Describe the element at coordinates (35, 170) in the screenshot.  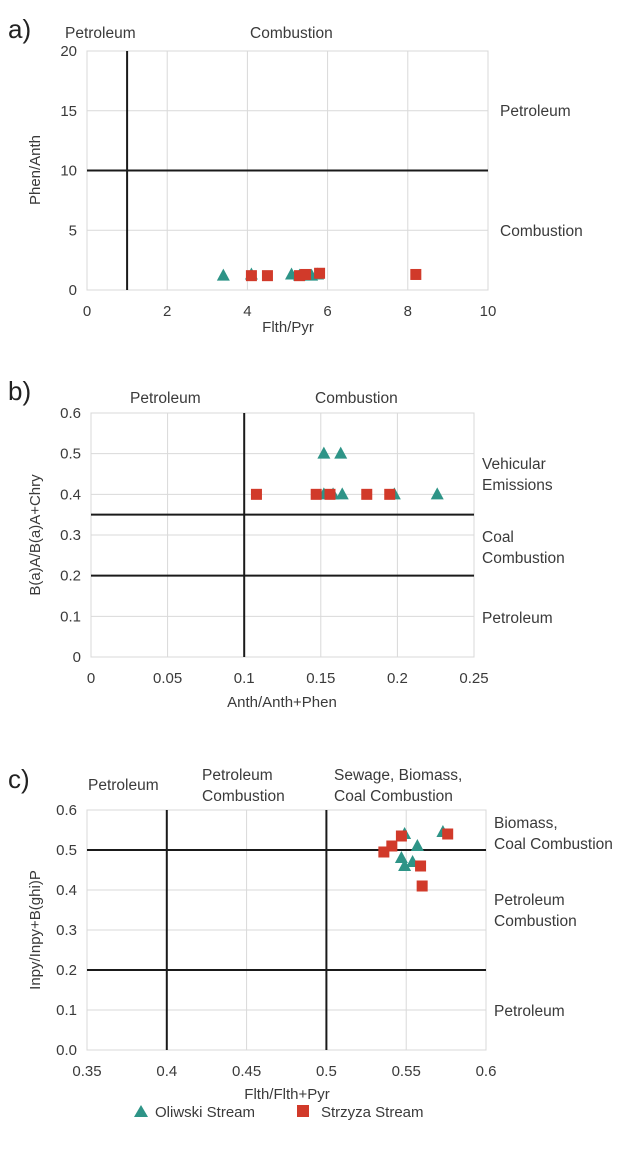
I see `chart-a-y-axis-title: Phen/Anth` at that location.